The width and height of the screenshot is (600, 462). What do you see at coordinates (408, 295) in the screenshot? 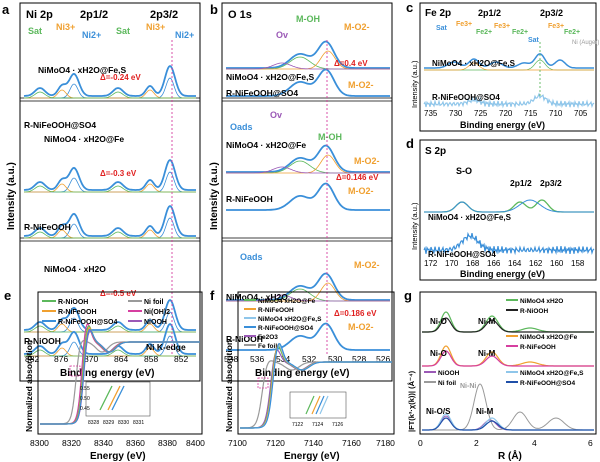
I see `panel-g-letter: g` at bounding box center [408, 295].